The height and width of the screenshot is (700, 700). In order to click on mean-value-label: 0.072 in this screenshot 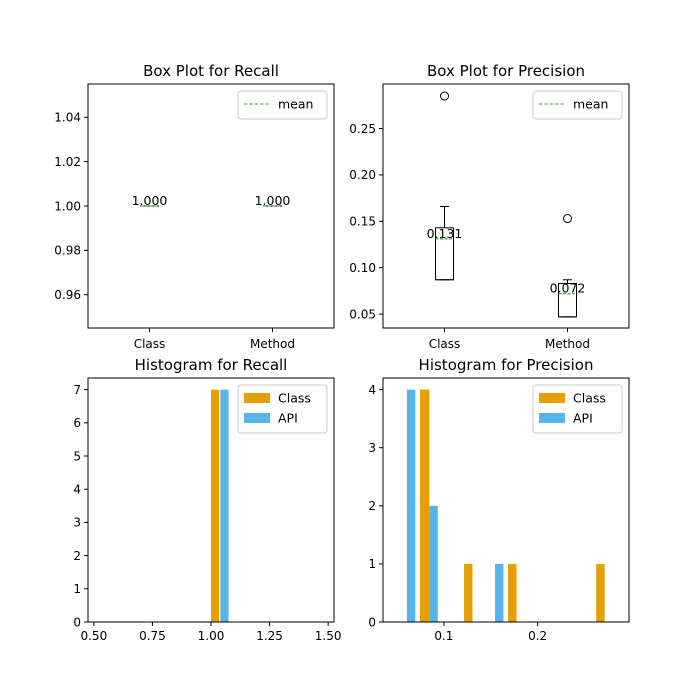, I will do `click(568, 288)`.